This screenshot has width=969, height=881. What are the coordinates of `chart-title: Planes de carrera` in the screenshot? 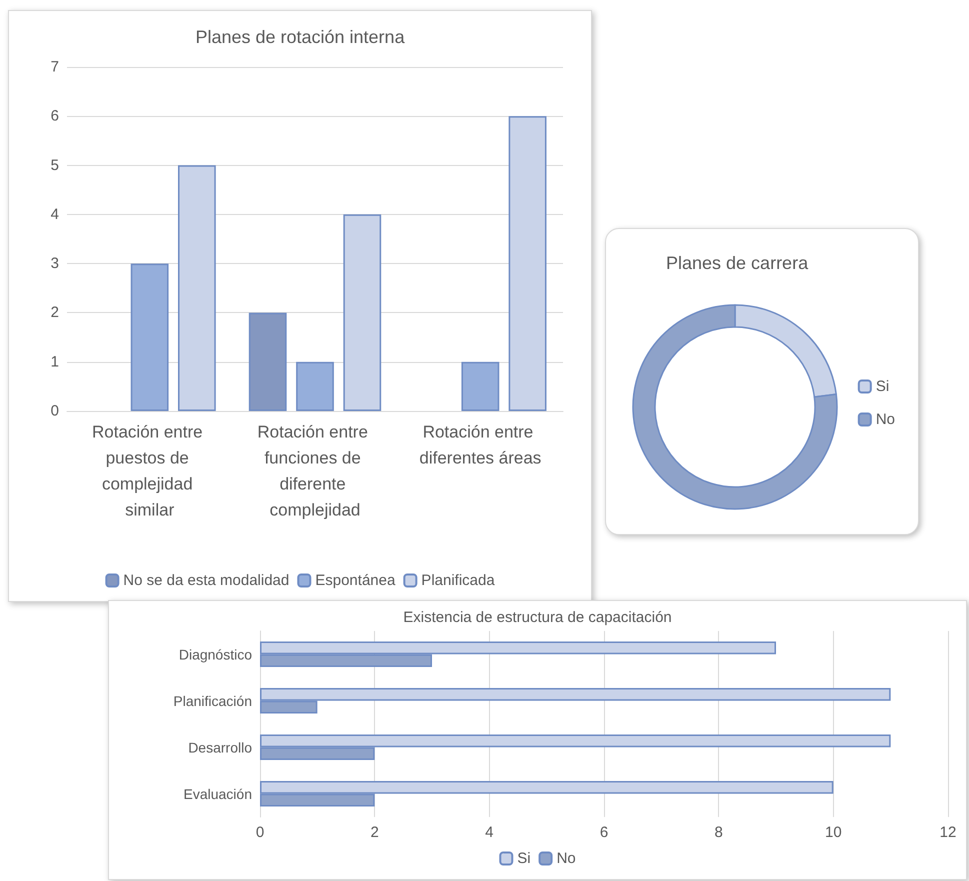 It's located at (738, 263).